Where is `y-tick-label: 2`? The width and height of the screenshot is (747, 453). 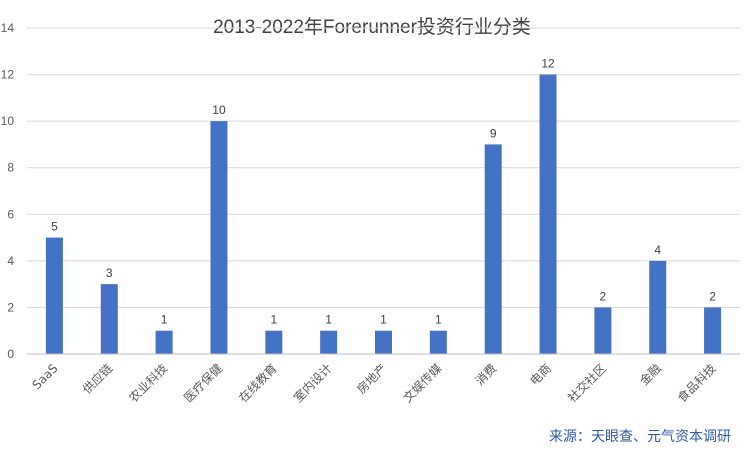
y-tick-label: 2 is located at coordinates (10, 307).